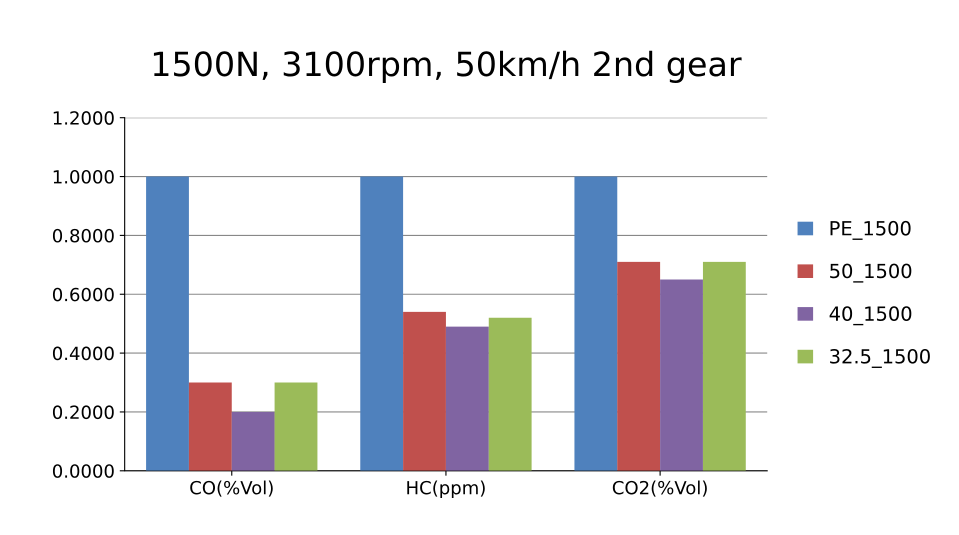 This screenshot has height=535, width=959. Describe the element at coordinates (84, 118) in the screenshot. I see `y-tick-label: 1.2000` at that location.